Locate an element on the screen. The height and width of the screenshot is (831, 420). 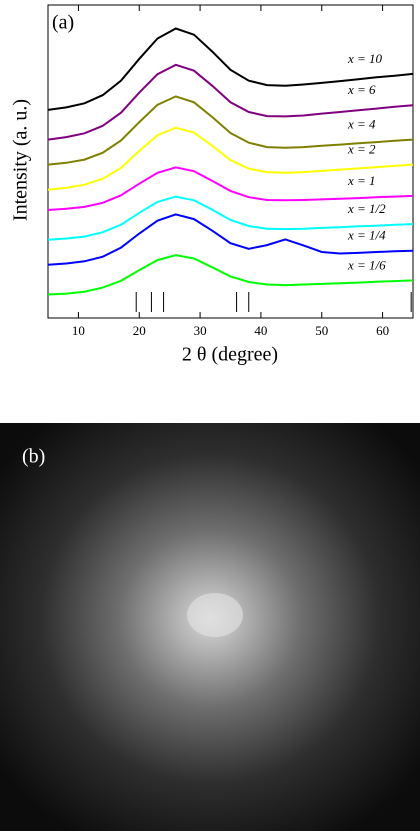
series-label: x = 1/2 is located at coordinates (366, 208).